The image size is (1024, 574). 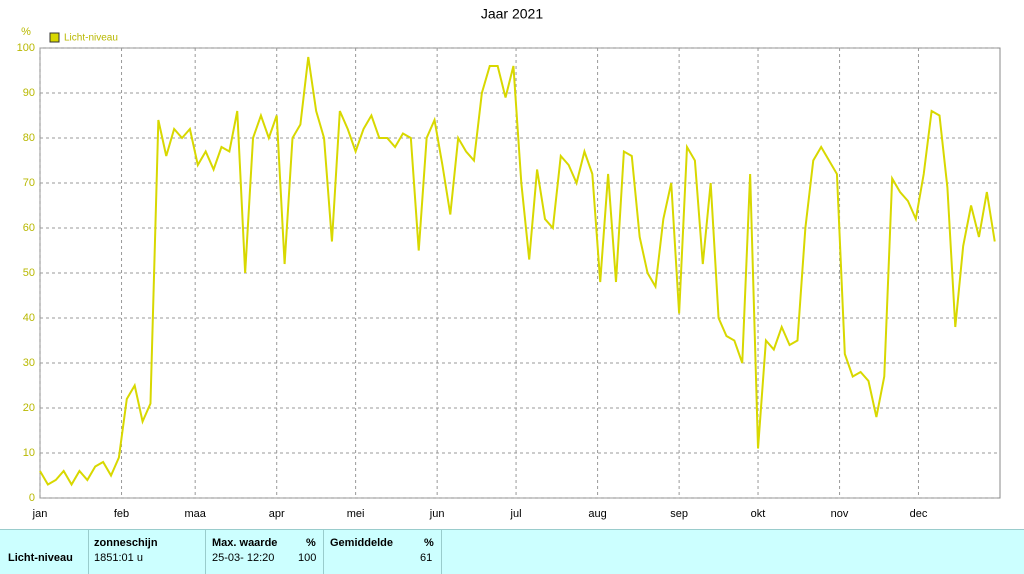 I want to click on x-tick-label: okt, so click(x=758, y=514).